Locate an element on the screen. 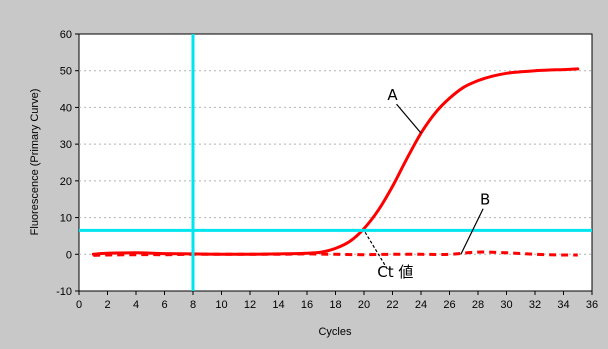  x-tick-label: 12 is located at coordinates (250, 305).